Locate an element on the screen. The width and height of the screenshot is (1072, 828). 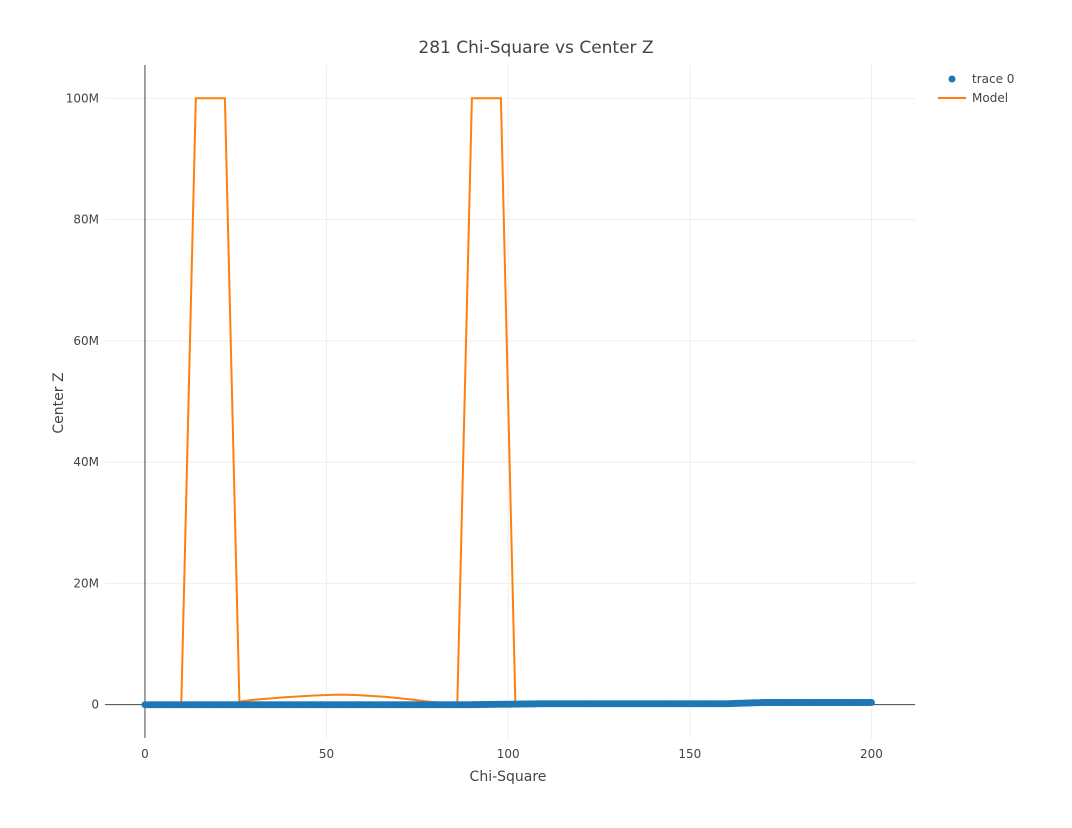
y-tick-label: 100M is located at coordinates (82, 98).